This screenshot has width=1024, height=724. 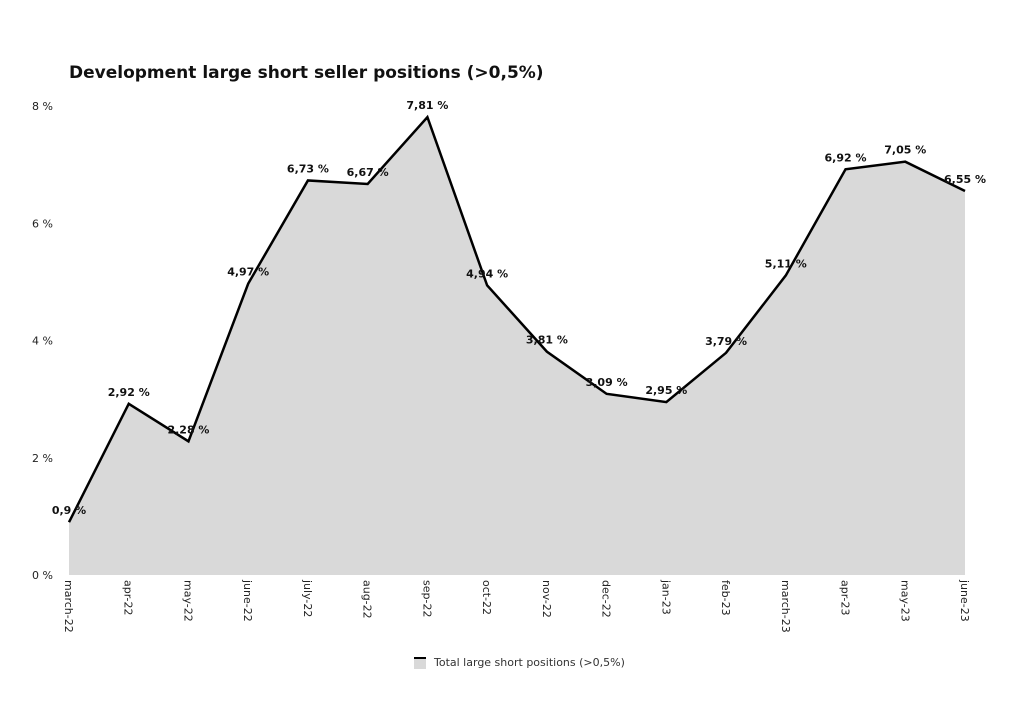 What do you see at coordinates (42, 106) in the screenshot?
I see `y-tick-label: 8 %` at bounding box center [42, 106].